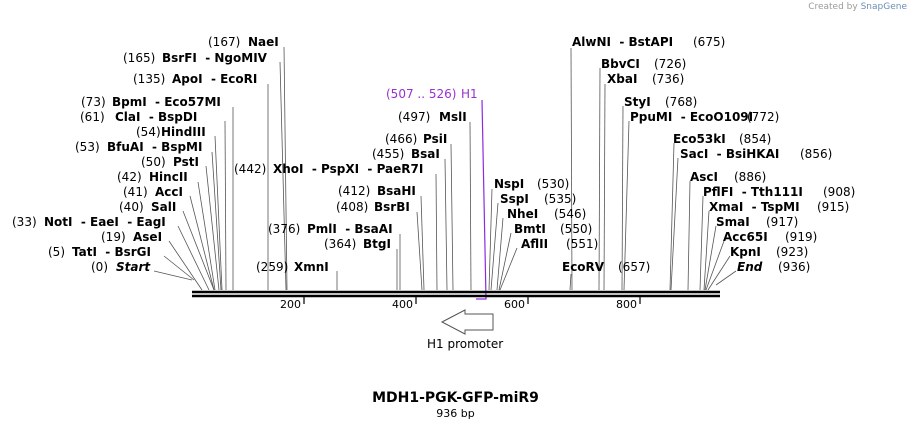 Image resolution: width=911 pixels, height=430 pixels. What do you see at coordinates (794, 267) in the screenshot?
I see `site-position: (936)` at bounding box center [794, 267].